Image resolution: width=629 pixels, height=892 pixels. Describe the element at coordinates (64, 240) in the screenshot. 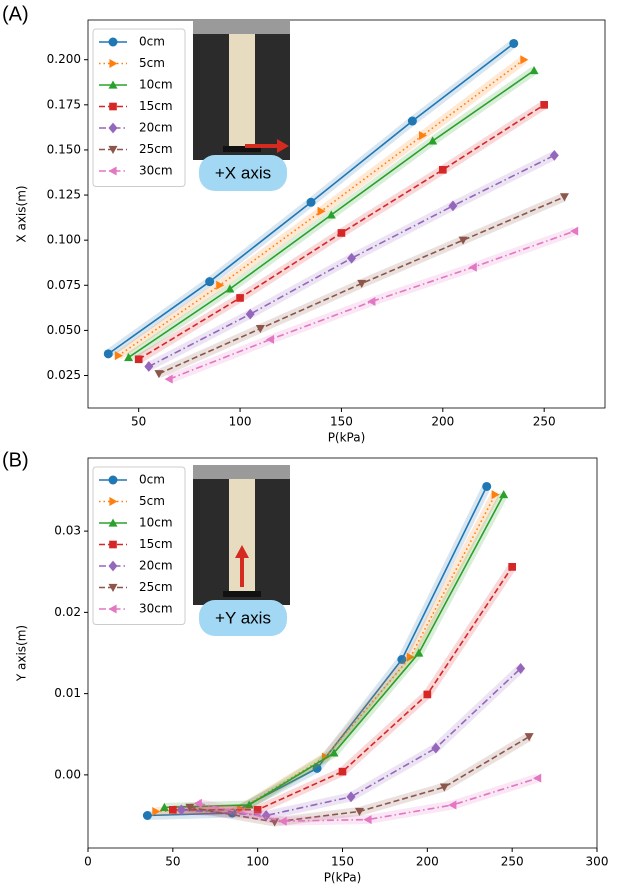

I see `y-tick-label: 0.100` at that location.